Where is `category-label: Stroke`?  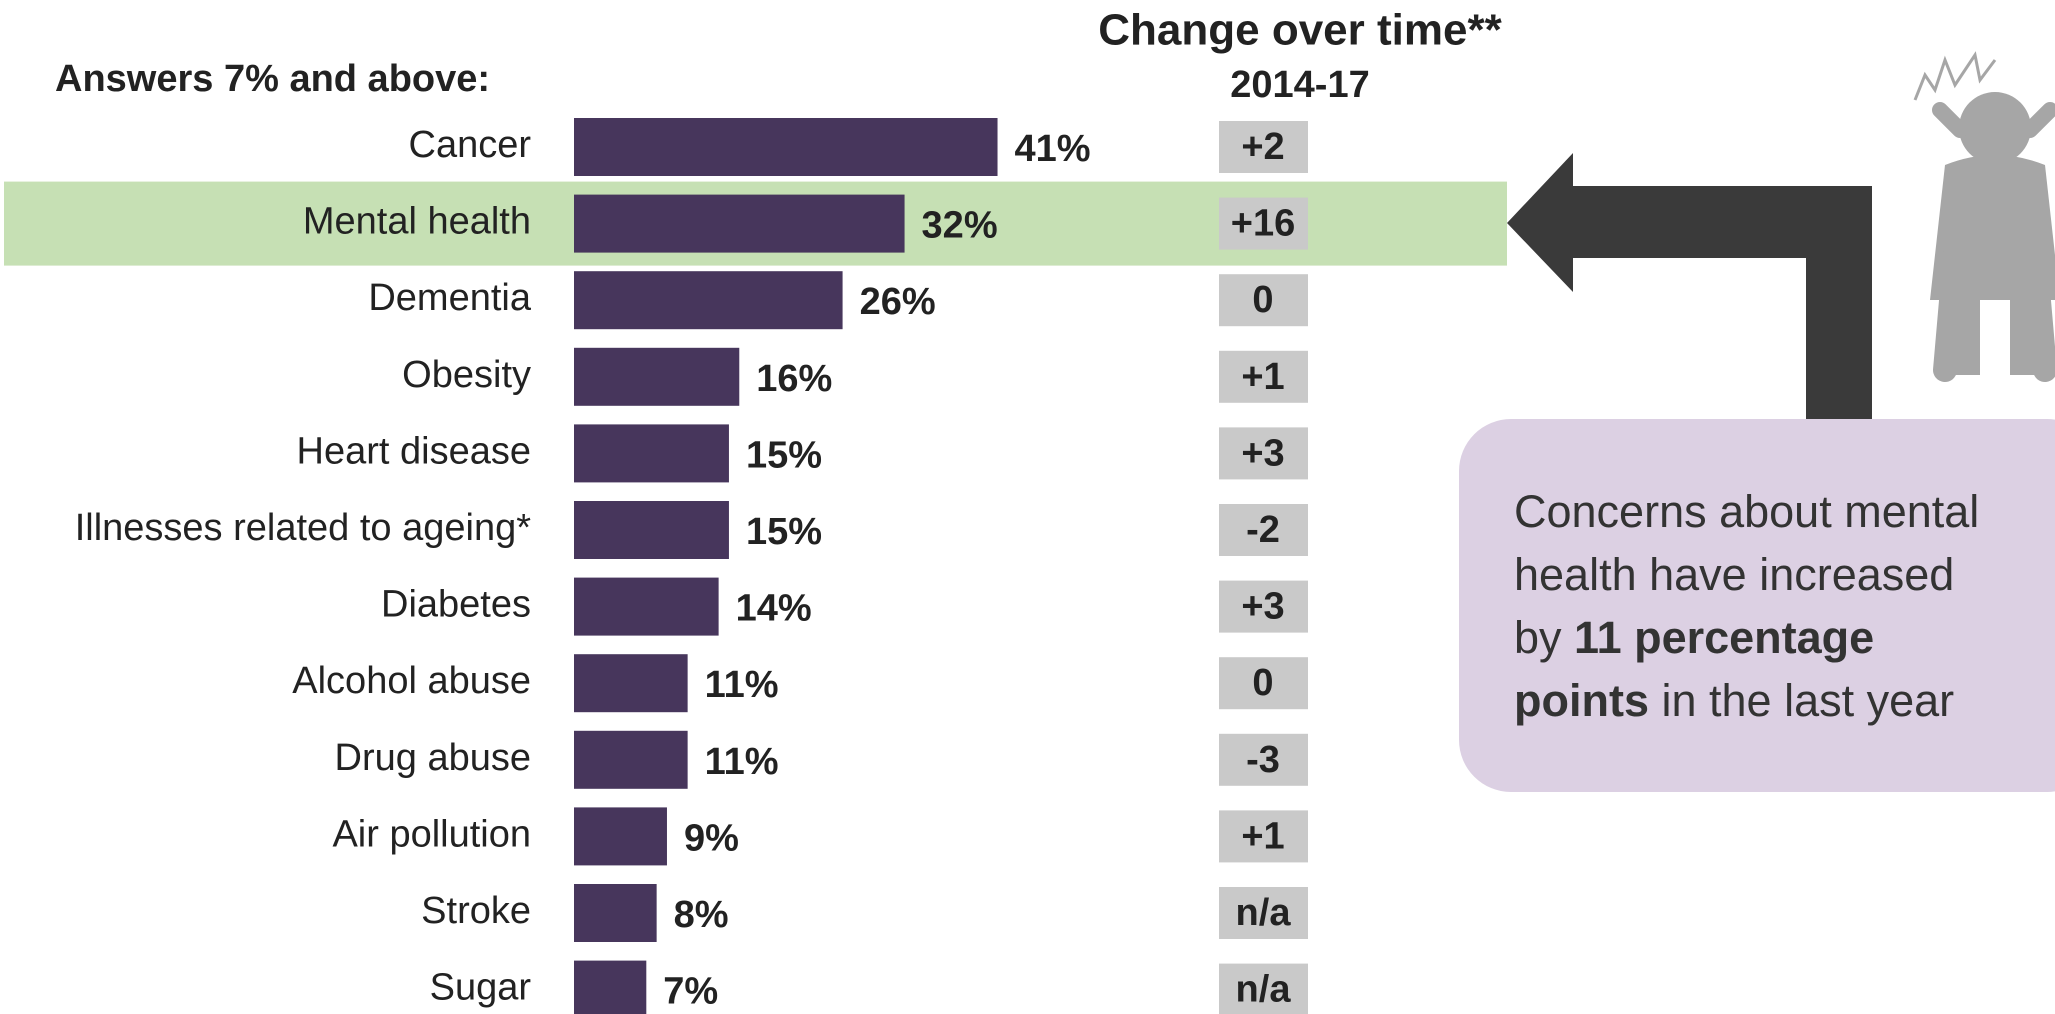
category-label: Stroke is located at coordinates (476, 911).